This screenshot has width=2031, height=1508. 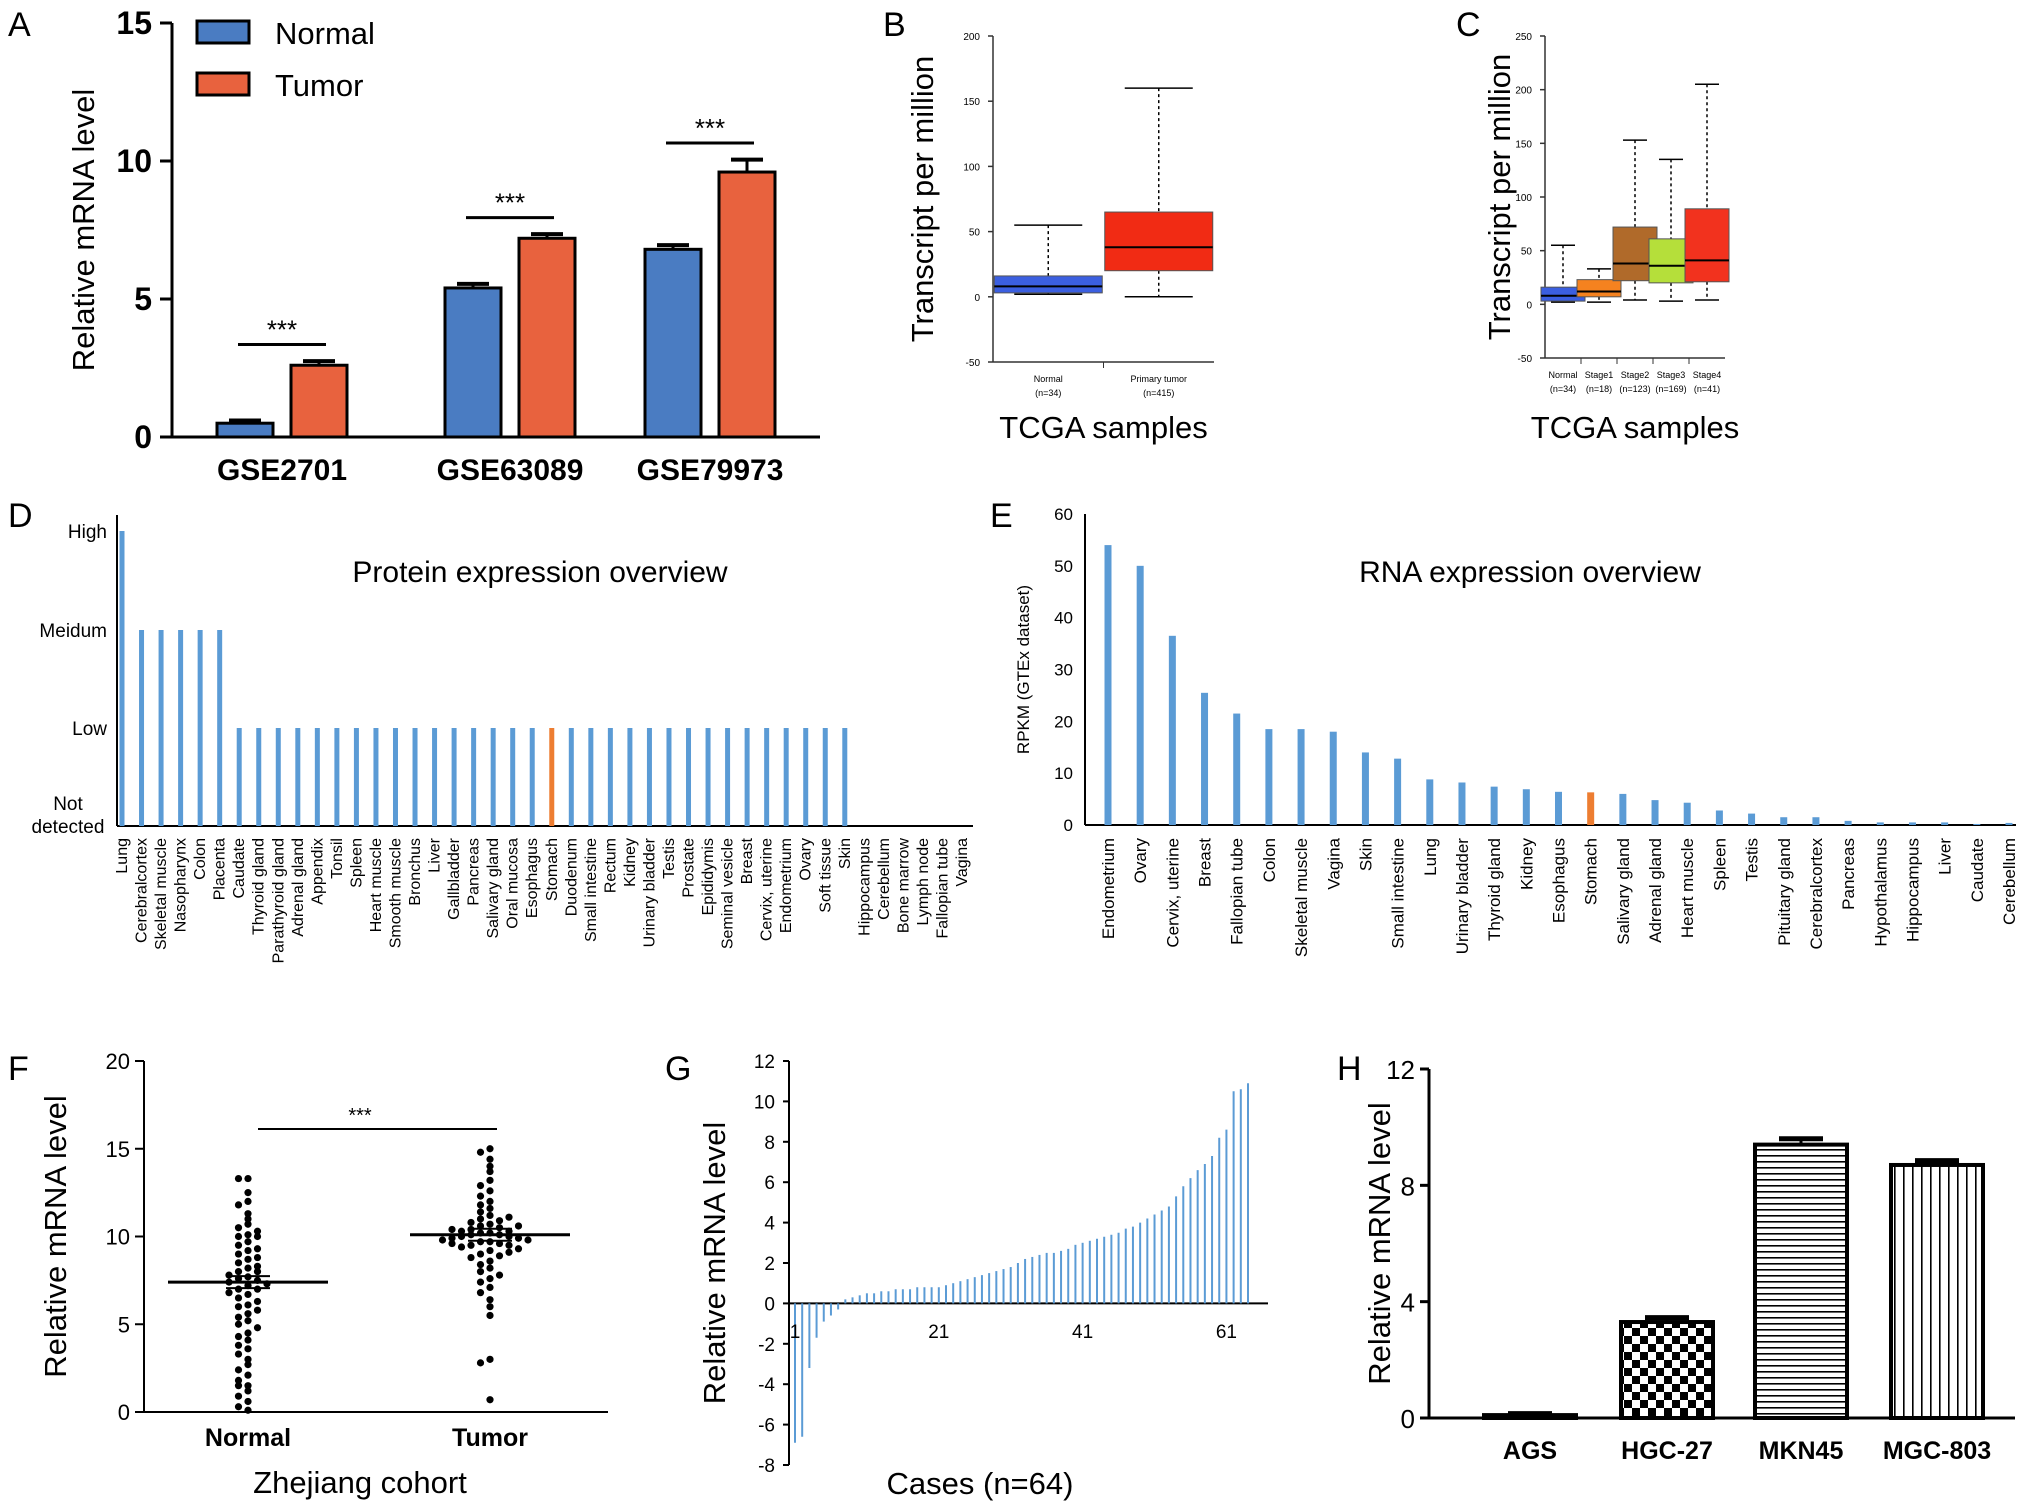 What do you see at coordinates (571, 877) in the screenshot?
I see `x-tick-label: Duodenum` at bounding box center [571, 877].